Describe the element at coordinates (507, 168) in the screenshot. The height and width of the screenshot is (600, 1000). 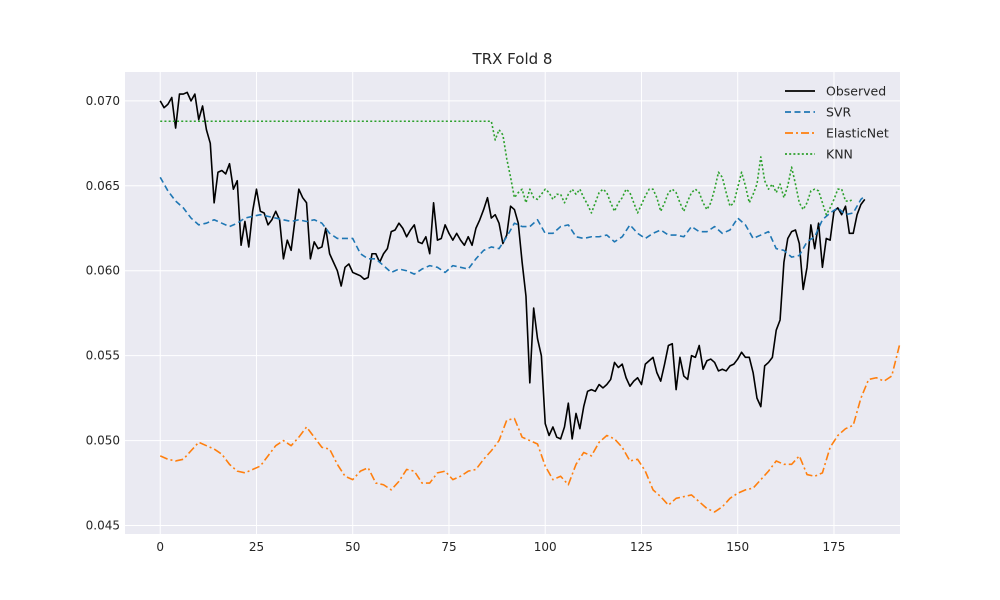
I see `series-line-knn` at that location.